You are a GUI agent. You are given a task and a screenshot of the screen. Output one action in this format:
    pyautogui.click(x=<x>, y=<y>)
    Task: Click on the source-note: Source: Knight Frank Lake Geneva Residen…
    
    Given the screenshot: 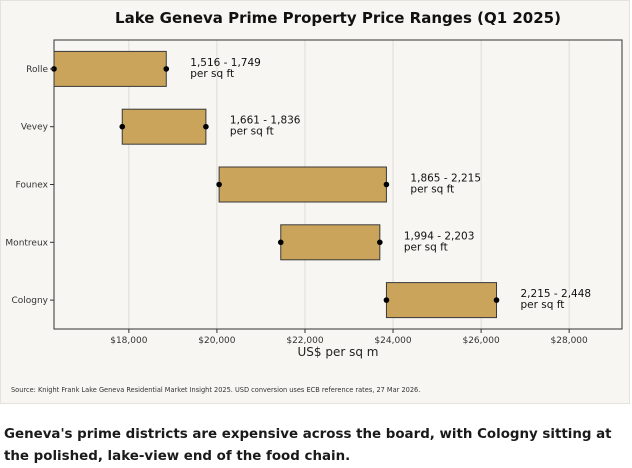 What is the action you would take?
    pyautogui.click(x=215, y=390)
    